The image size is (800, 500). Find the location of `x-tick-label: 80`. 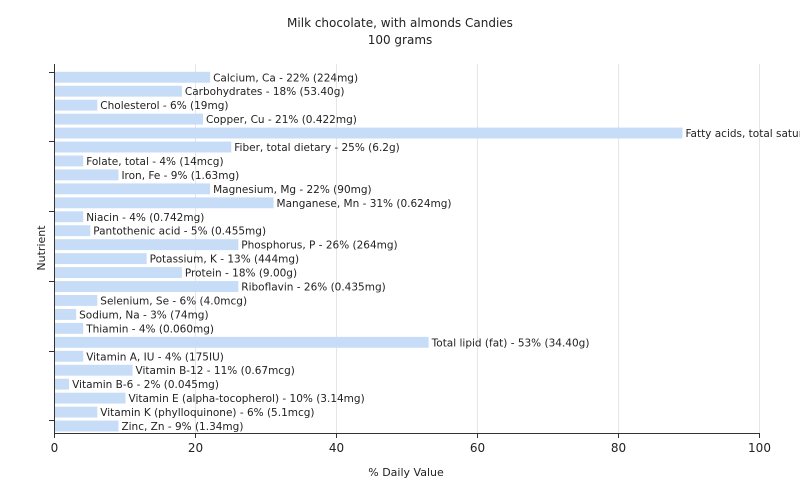

x-tick-label: 80 is located at coordinates (618, 448).